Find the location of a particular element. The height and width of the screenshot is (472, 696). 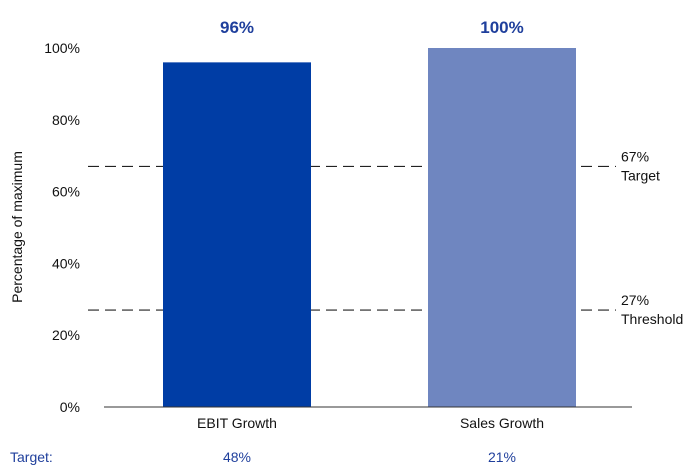

y-tick-label: 80% is located at coordinates (66, 120).